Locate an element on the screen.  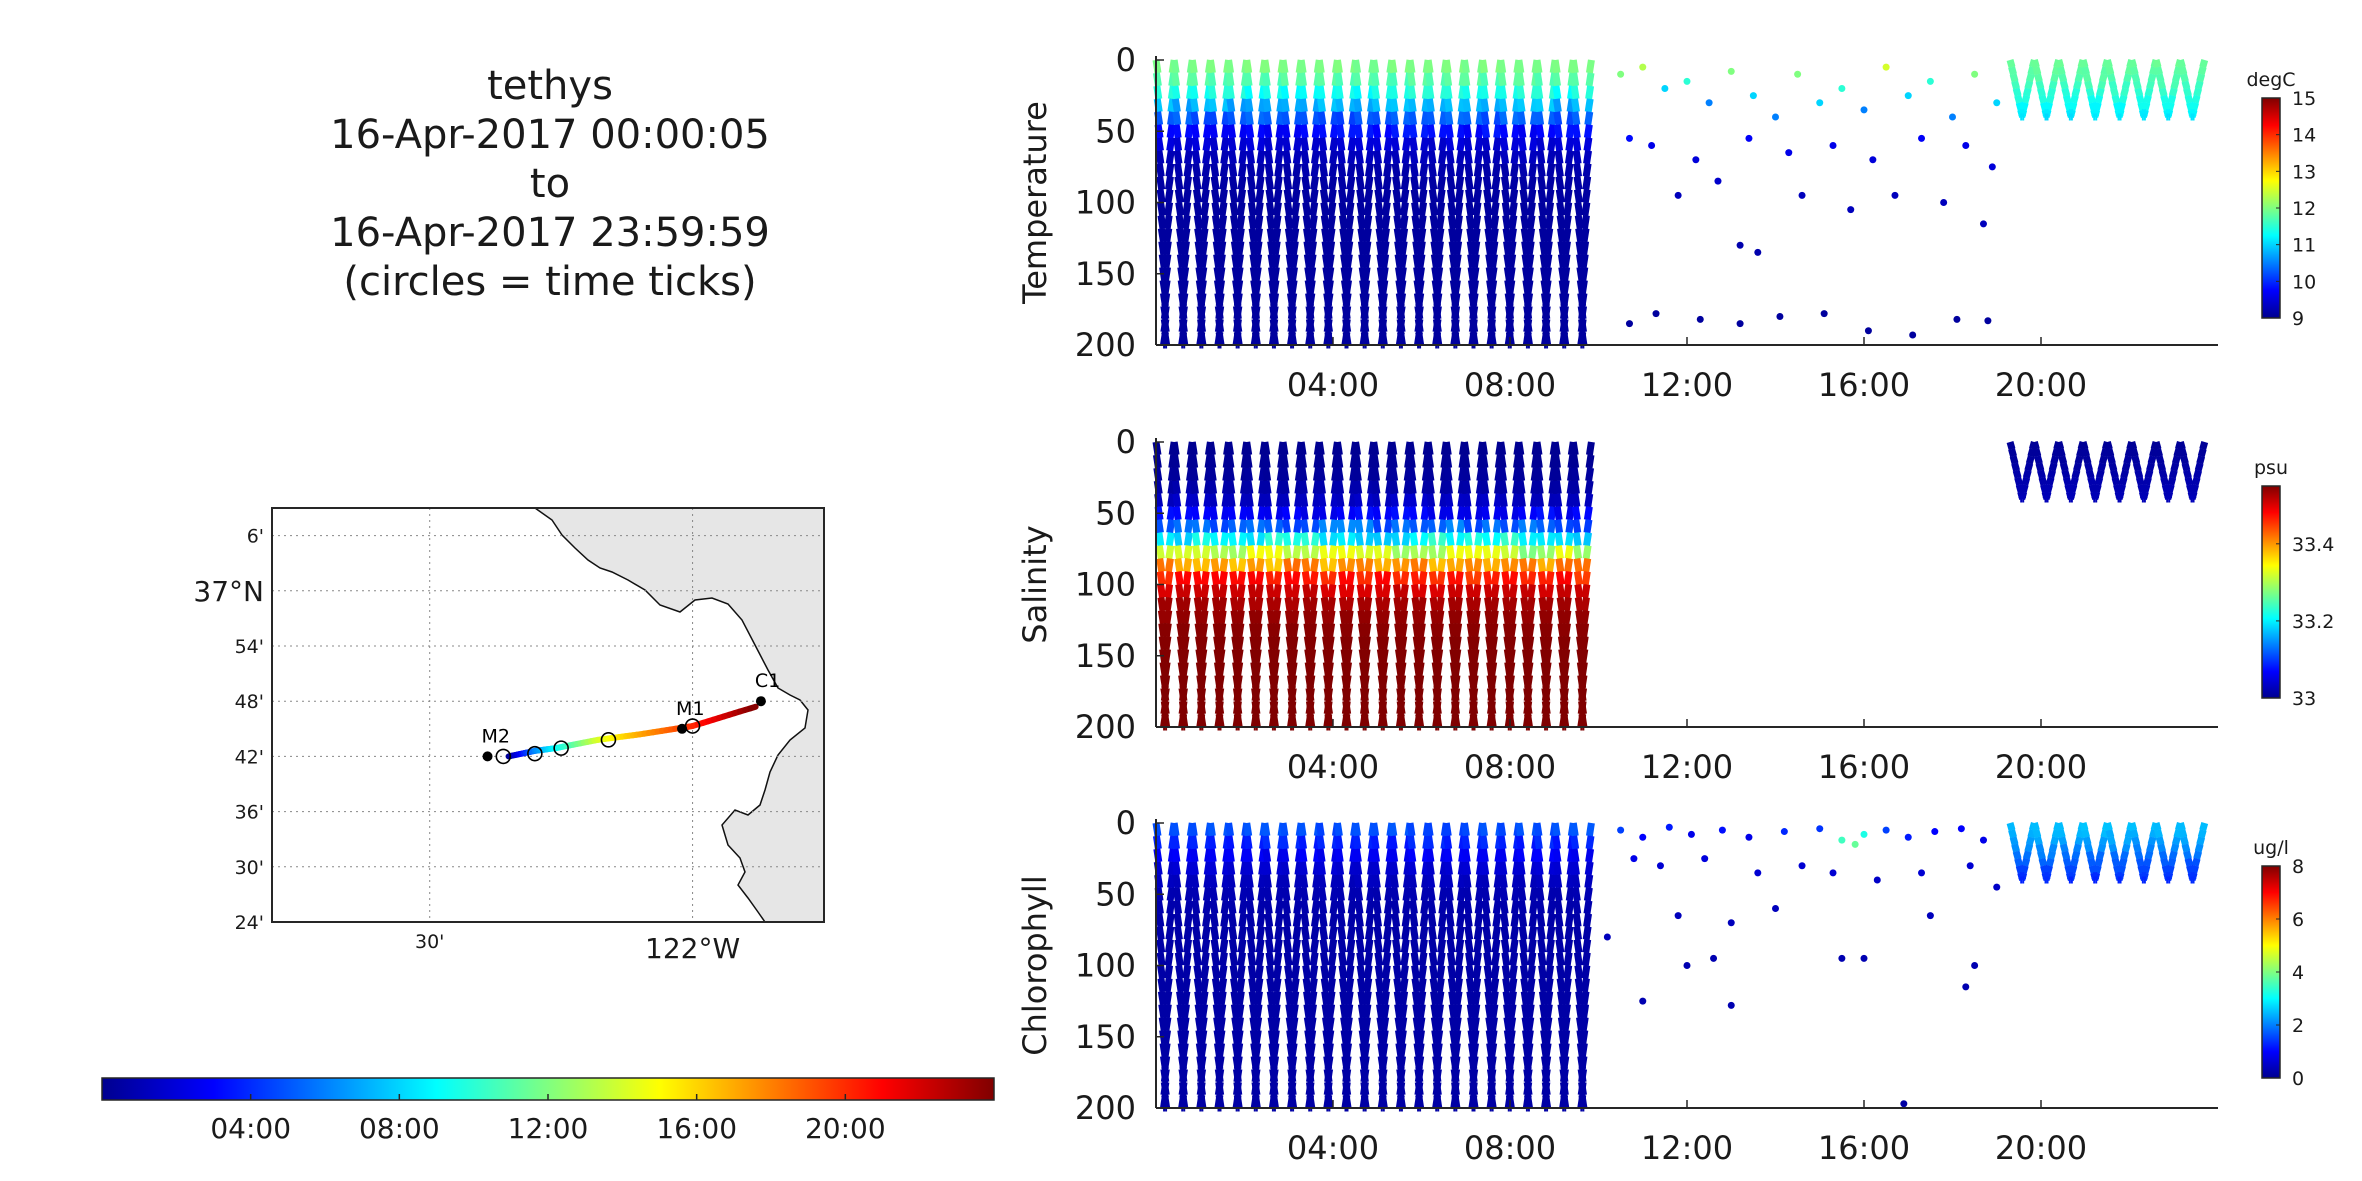
title-line-vehicle: tethys is located at coordinates (550, 86).